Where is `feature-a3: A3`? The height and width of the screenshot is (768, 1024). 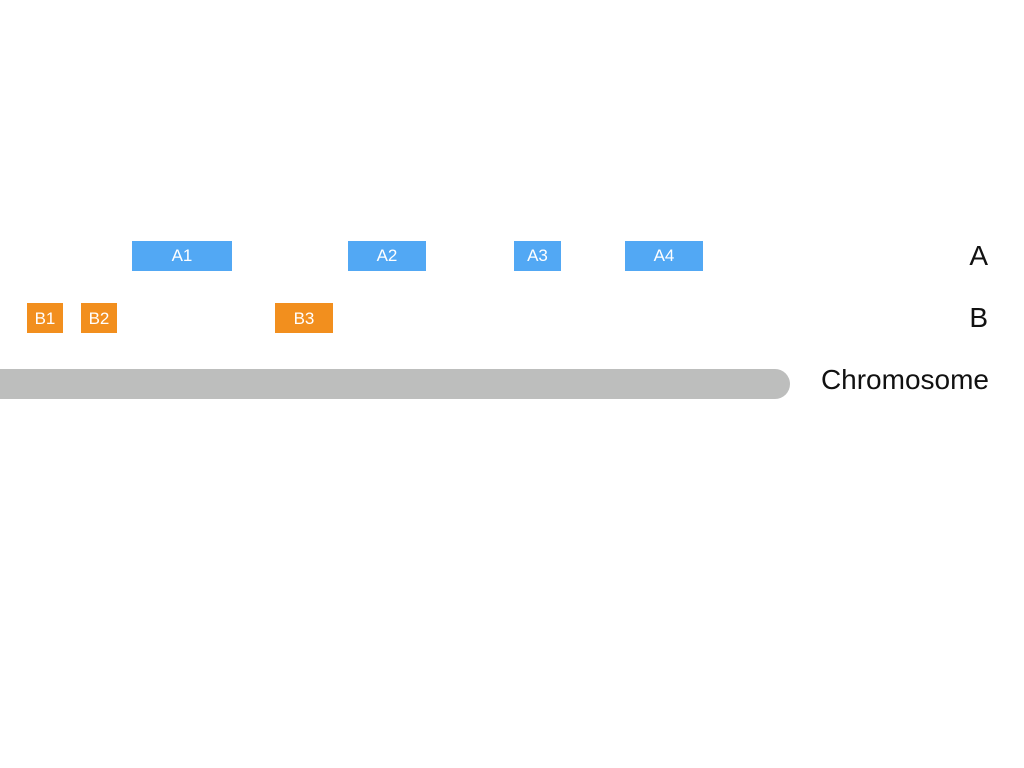 feature-a3: A3 is located at coordinates (537, 256).